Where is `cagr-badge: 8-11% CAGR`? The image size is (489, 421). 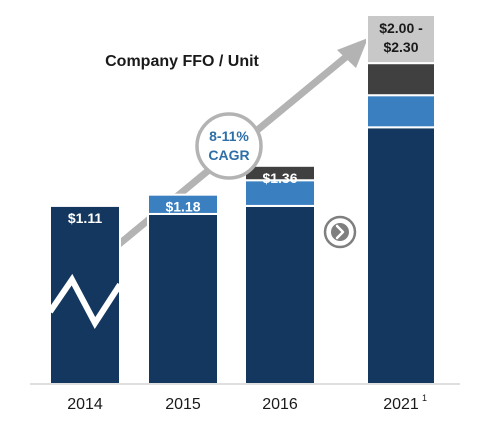 cagr-badge: 8-11% CAGR is located at coordinates (229, 146).